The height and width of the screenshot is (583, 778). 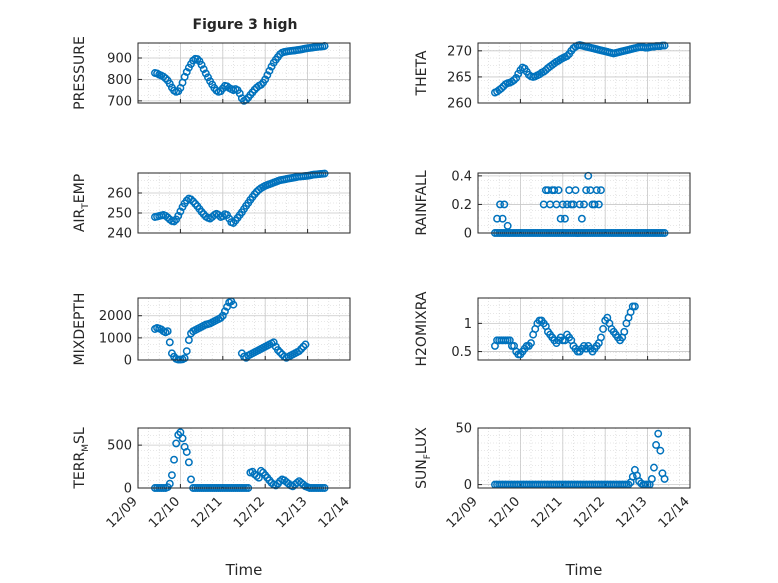 I want to click on y-tick-label: 800, so click(x=119, y=80).